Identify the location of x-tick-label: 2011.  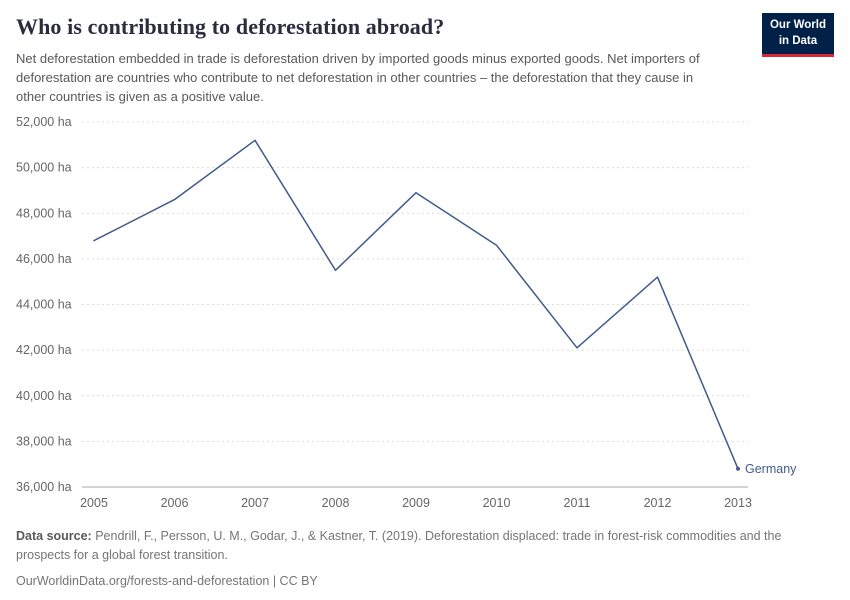
(577, 503).